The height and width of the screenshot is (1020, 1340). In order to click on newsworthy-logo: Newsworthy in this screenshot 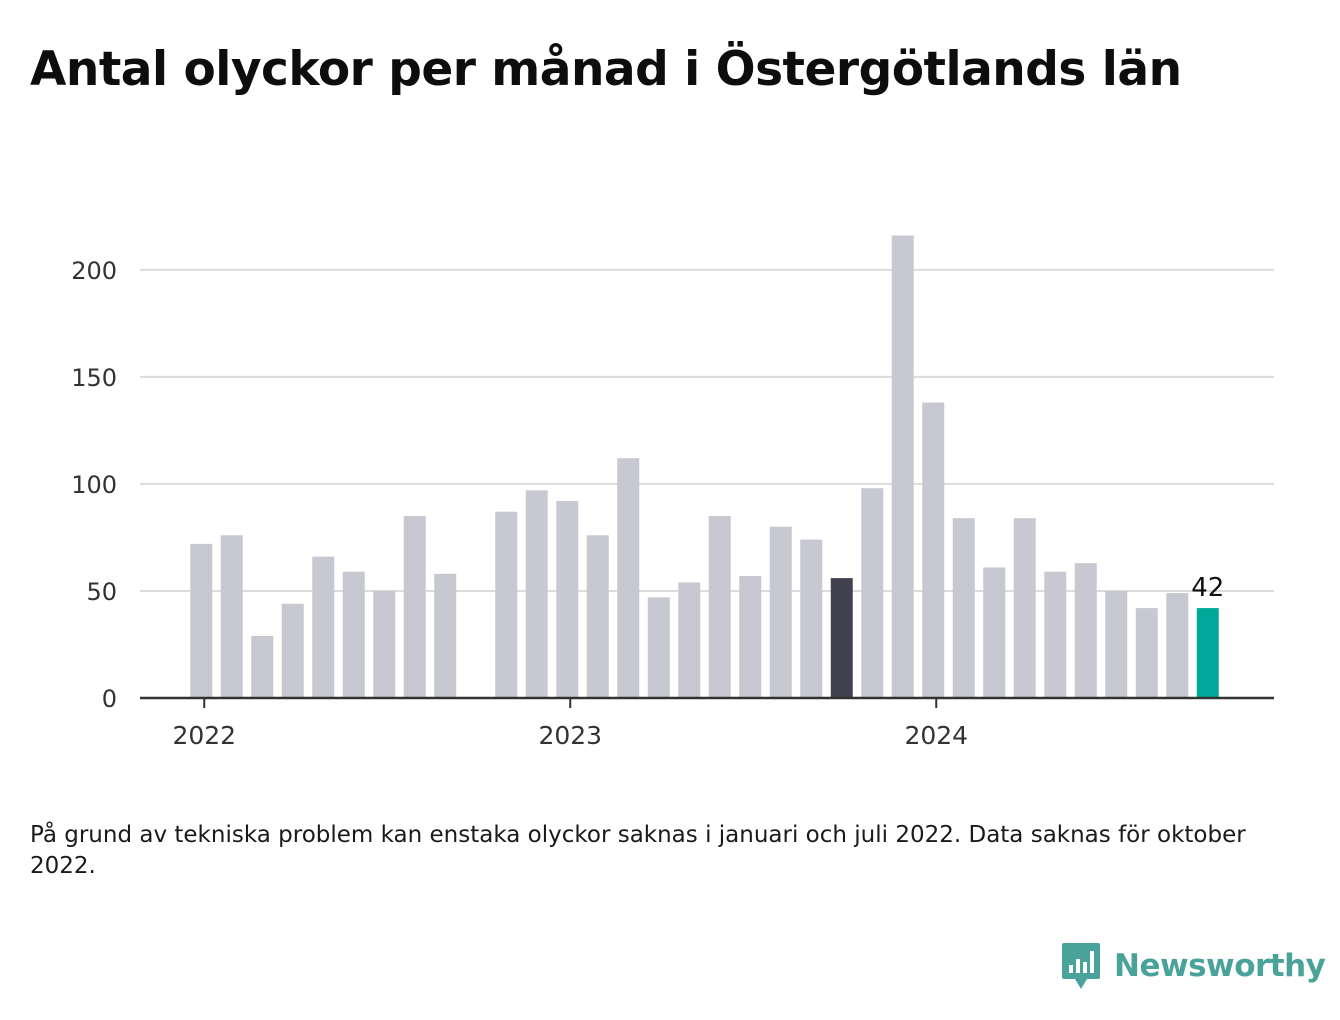, I will do `click(1193, 966)`.